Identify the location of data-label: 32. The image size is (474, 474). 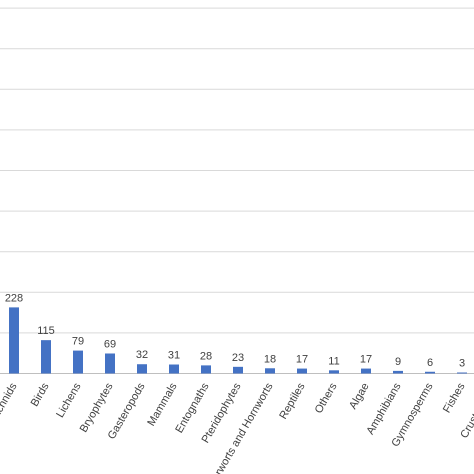
(142, 355).